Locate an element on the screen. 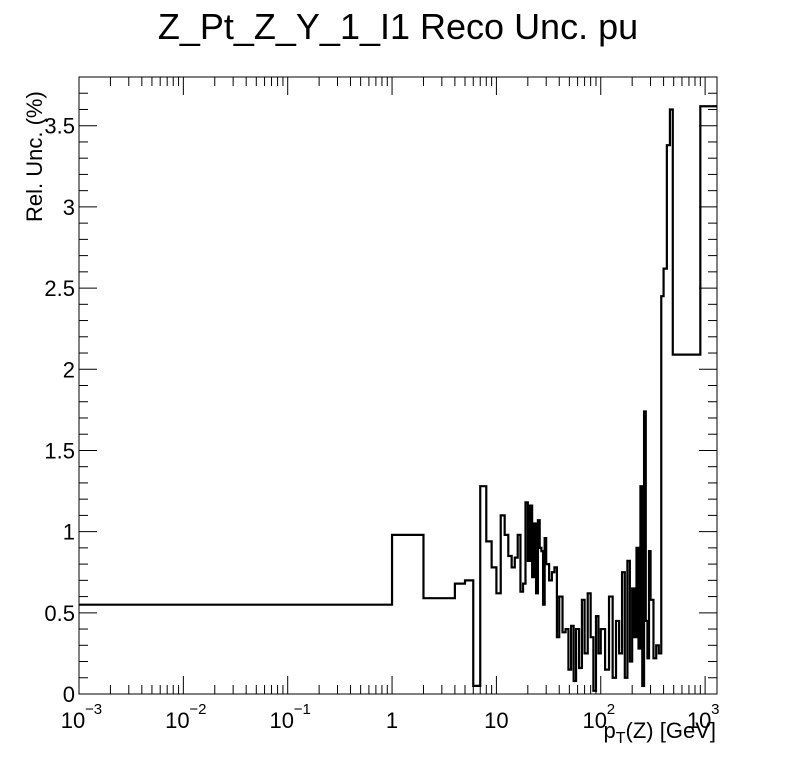 The height and width of the screenshot is (772, 796). x-tick-label: 10 −3 is located at coordinates (81, 717).